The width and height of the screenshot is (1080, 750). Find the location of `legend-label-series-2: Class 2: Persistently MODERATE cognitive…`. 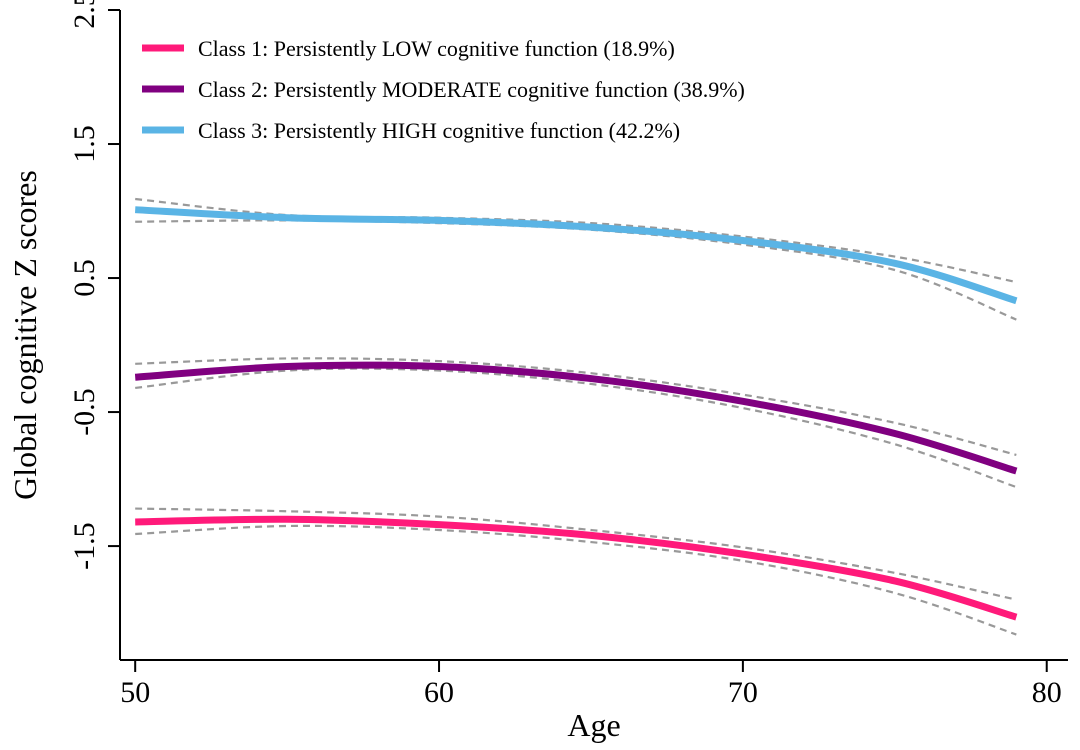

legend-label-series-2: Class 2: Persistently MODERATE cognitive… is located at coordinates (471, 89).